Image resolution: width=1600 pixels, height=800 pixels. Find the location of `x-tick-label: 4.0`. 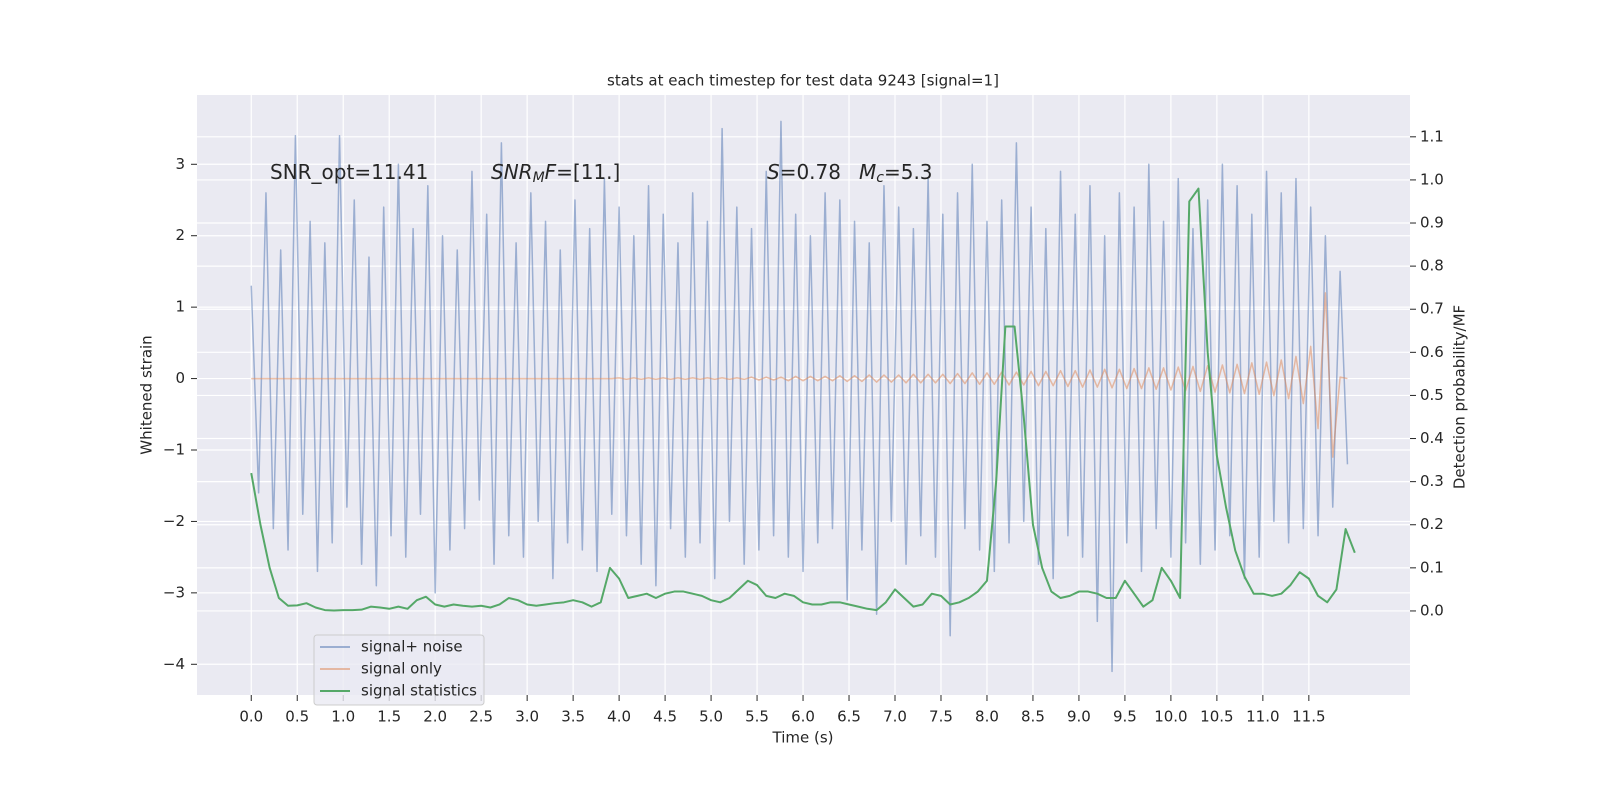

x-tick-label: 4.0 is located at coordinates (619, 717).